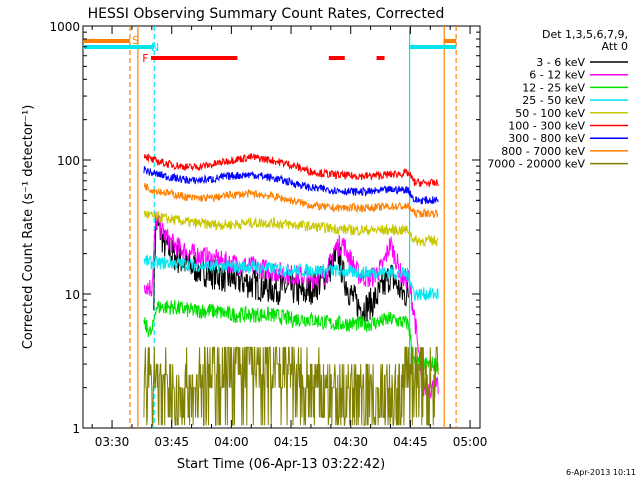  What do you see at coordinates (350, 442) in the screenshot?
I see `x-tick-label-4: 04:30` at bounding box center [350, 442].